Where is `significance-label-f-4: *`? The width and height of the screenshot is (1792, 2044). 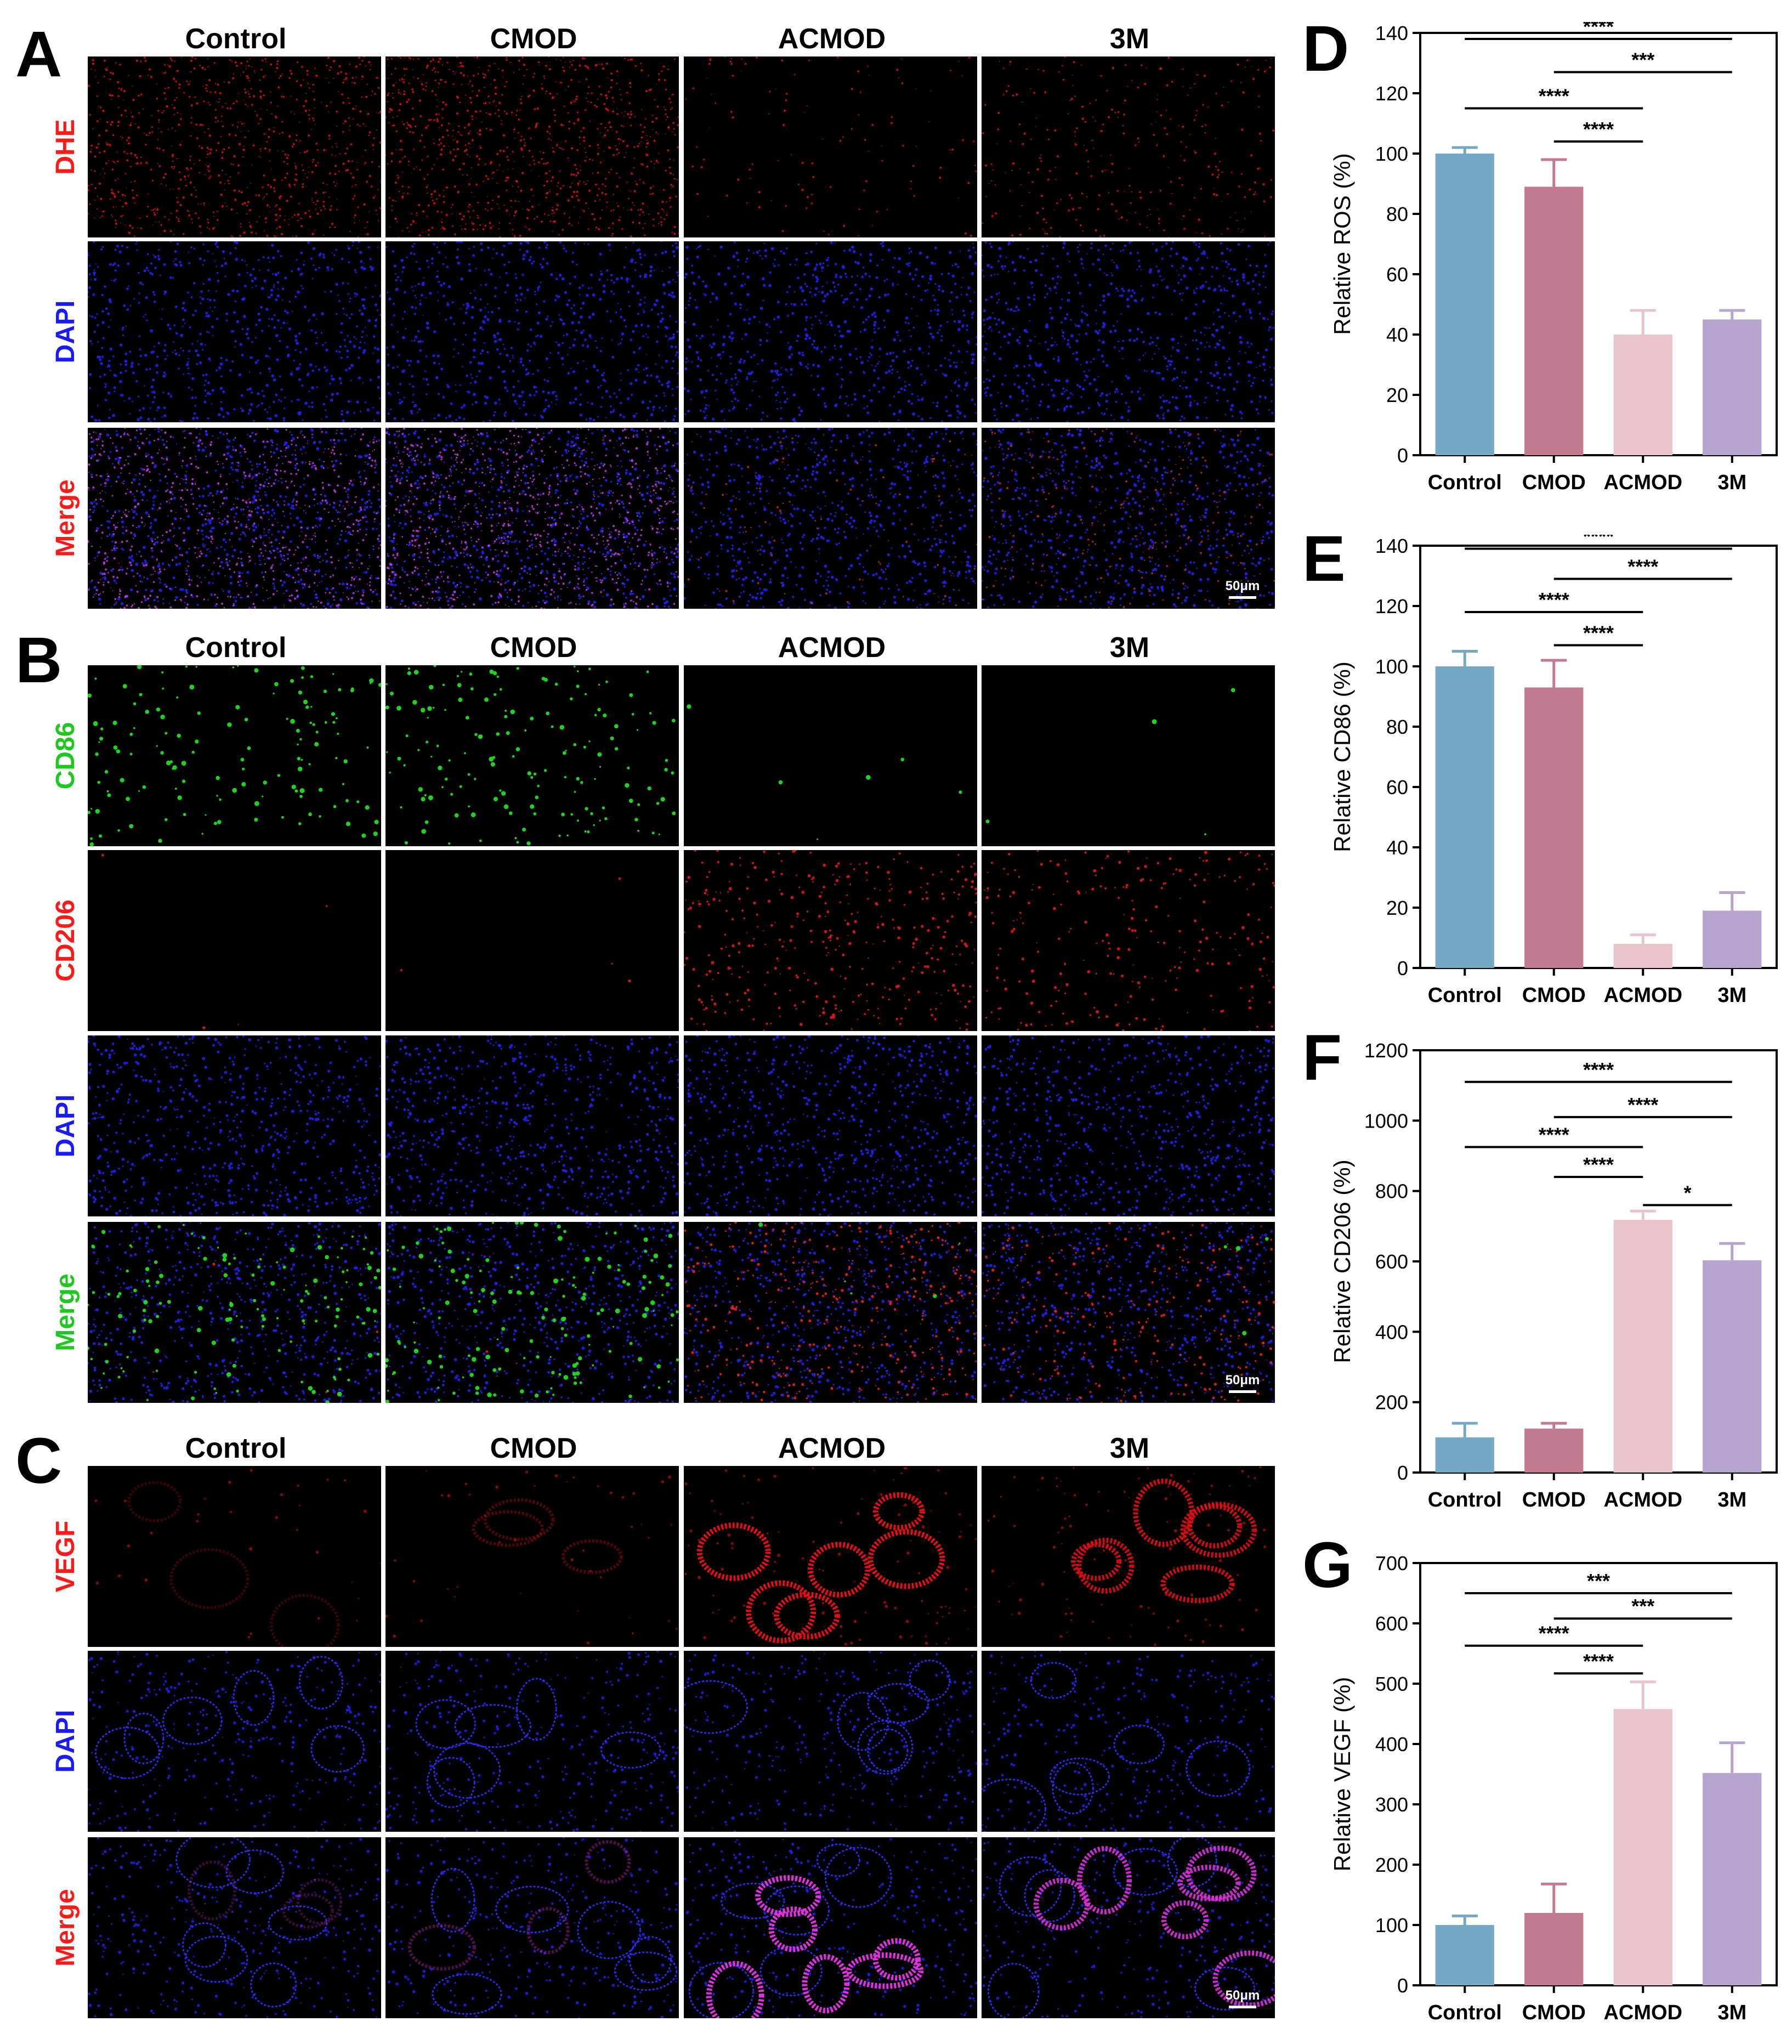
significance-label-f-4: * is located at coordinates (1687, 1192).